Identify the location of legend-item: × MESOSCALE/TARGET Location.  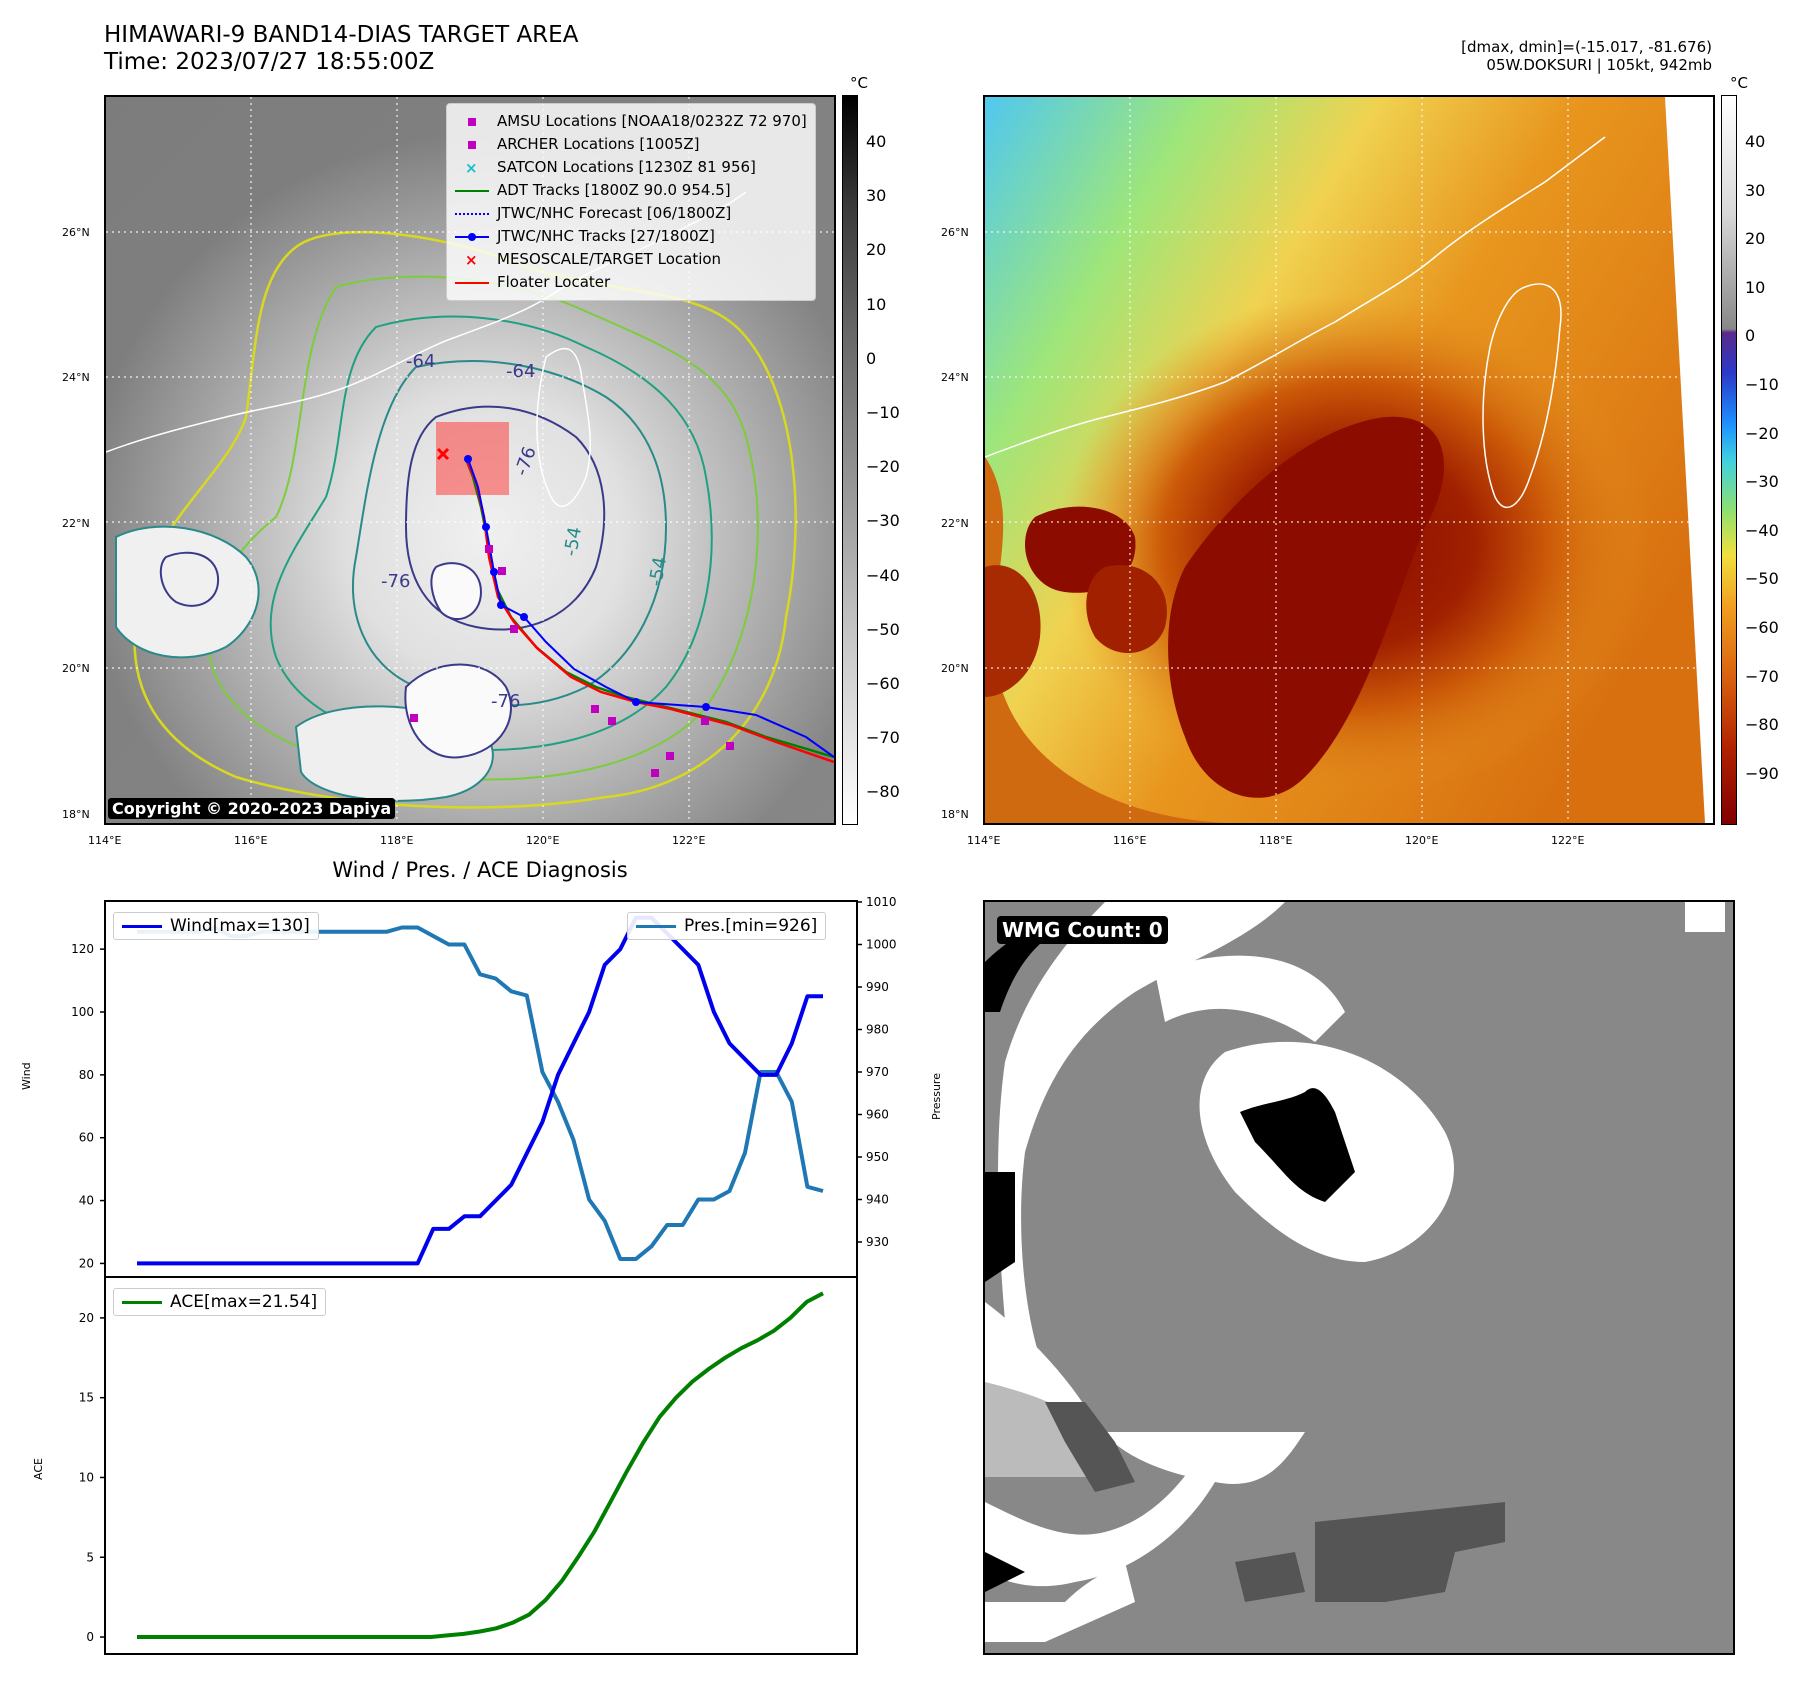
(631, 259).